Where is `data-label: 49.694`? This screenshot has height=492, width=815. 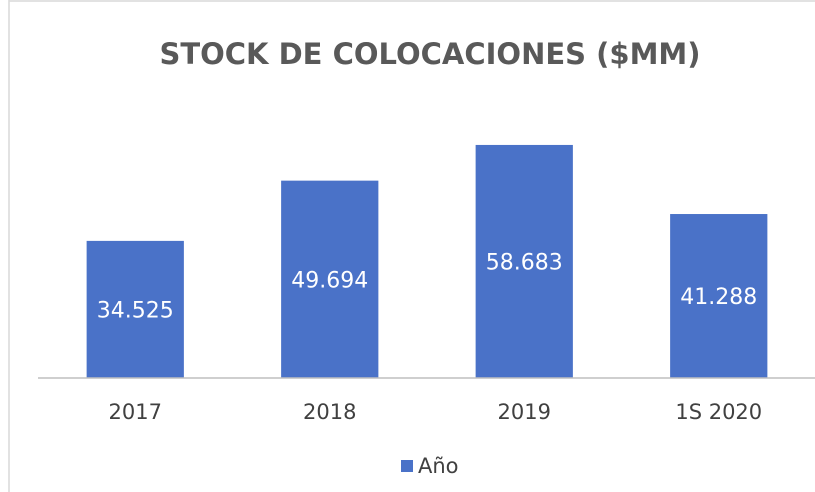
data-label: 49.694 is located at coordinates (329, 280).